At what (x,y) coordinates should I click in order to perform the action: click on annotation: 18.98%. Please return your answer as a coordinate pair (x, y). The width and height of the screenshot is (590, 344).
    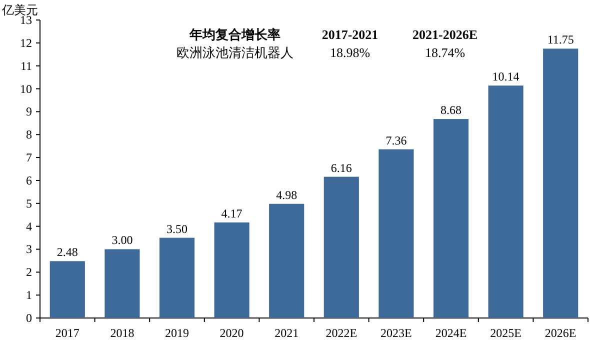
    Looking at the image, I should click on (350, 52).